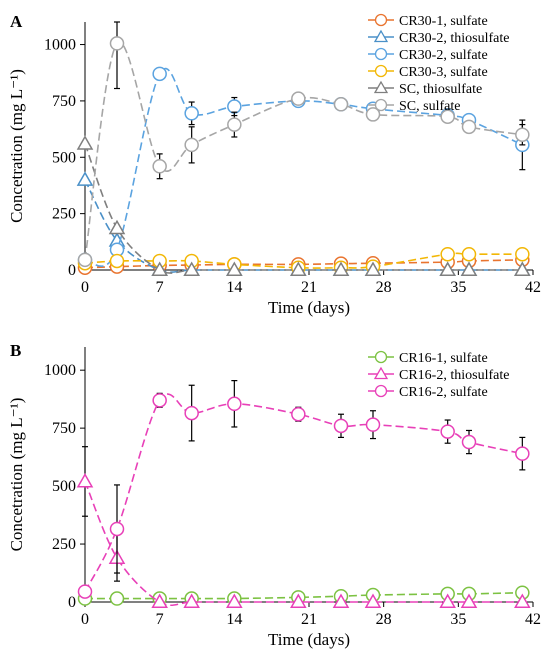 This screenshot has width=550, height=665. What do you see at coordinates (443, 392) in the screenshot?
I see `legend-label: CR16-2, sulfate` at bounding box center [443, 392].